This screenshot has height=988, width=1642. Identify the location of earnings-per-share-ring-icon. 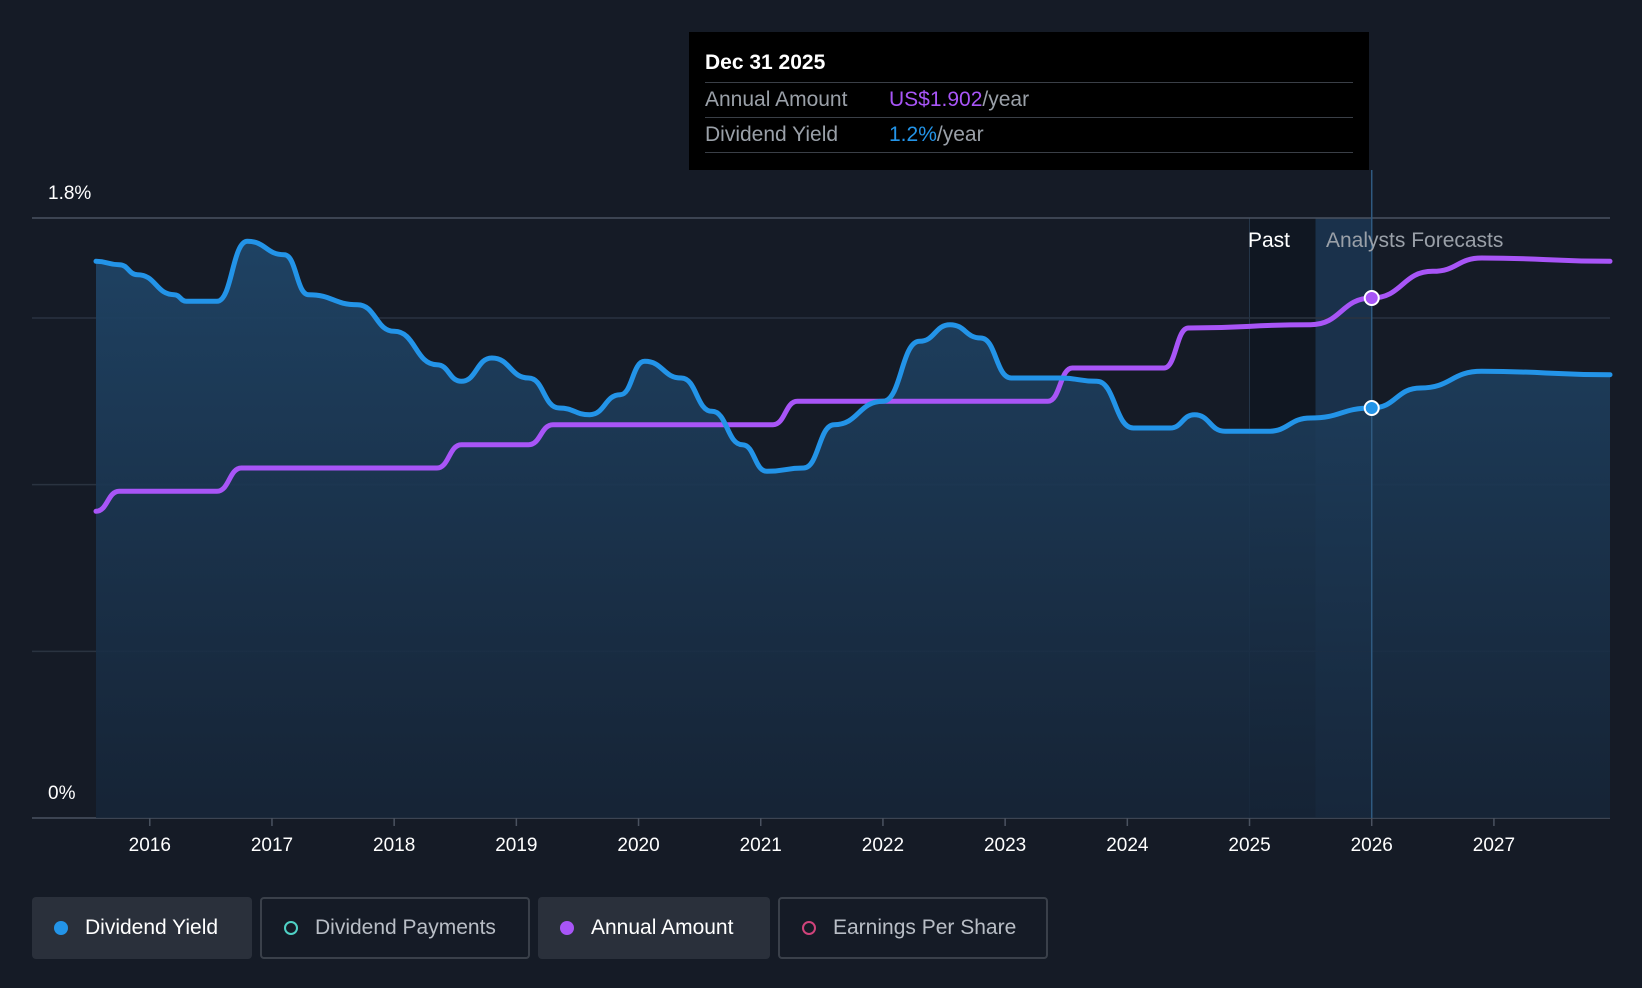
(809, 928).